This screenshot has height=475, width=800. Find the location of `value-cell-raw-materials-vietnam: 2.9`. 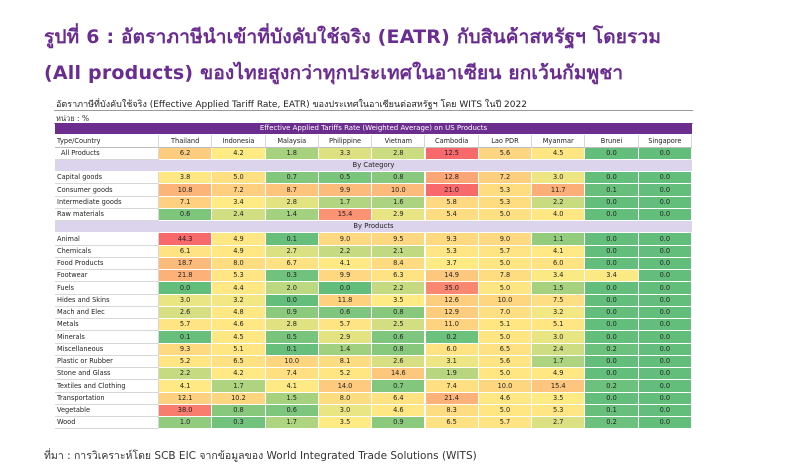

value-cell-raw-materials-vietnam: 2.9 is located at coordinates (399, 214).